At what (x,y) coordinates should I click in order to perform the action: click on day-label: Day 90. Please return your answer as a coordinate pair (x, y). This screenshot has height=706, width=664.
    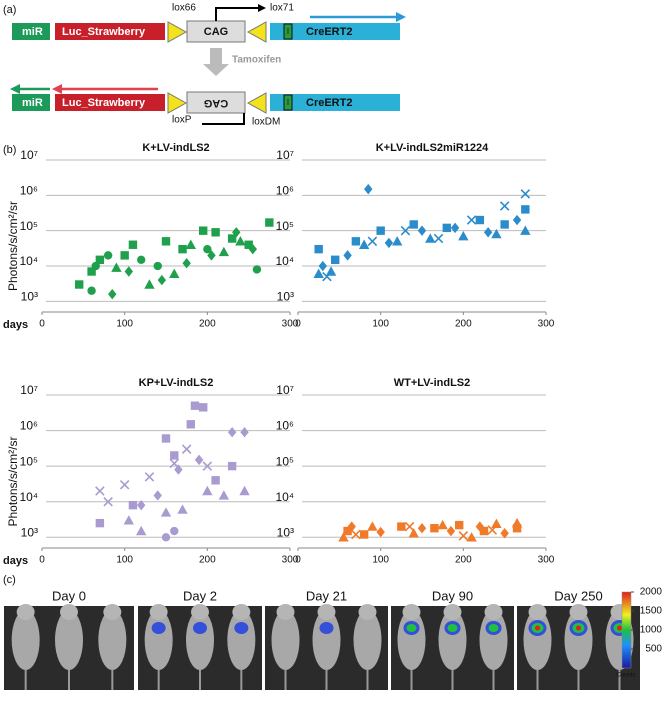
    Looking at the image, I should click on (452, 595).